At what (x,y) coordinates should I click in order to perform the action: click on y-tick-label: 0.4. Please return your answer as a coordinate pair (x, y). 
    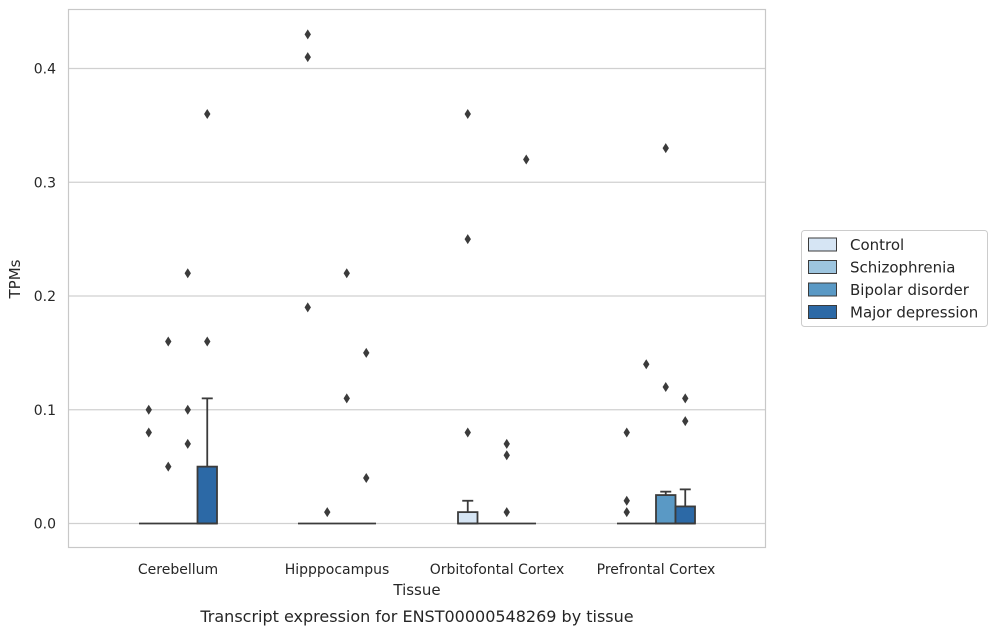
    Looking at the image, I should click on (45, 70).